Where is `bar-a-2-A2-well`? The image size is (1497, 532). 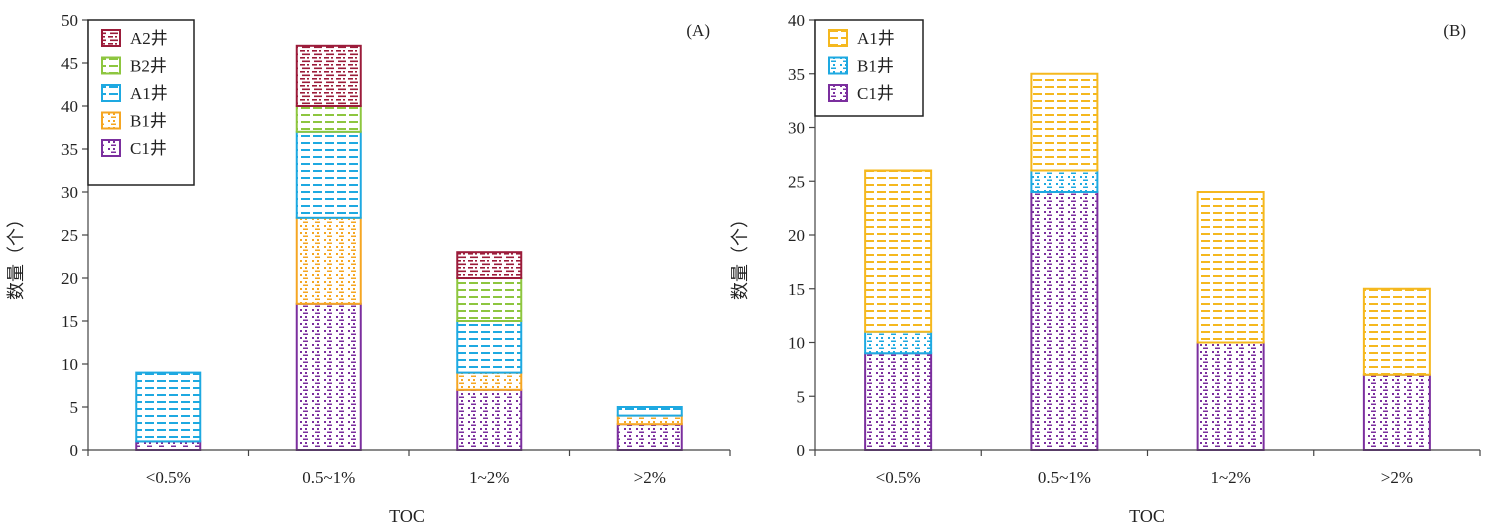 bar-a-2-A2-well is located at coordinates (328, 75).